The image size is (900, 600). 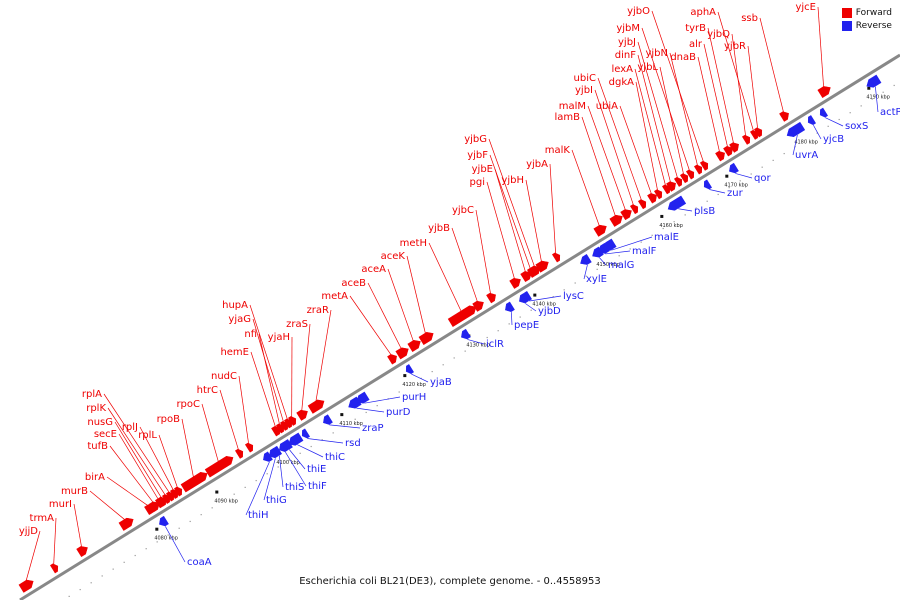 What do you see at coordinates (734, 147) in the screenshot?
I see `forward-gene-tyrB` at bounding box center [734, 147].